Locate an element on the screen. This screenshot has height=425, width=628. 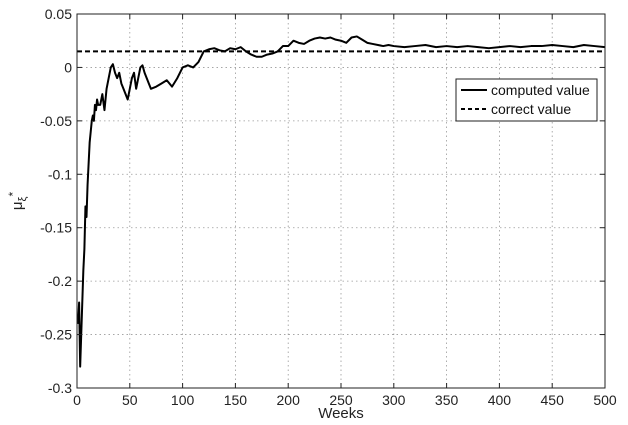
svg-text: μξ* is located at coordinates (17, 201).